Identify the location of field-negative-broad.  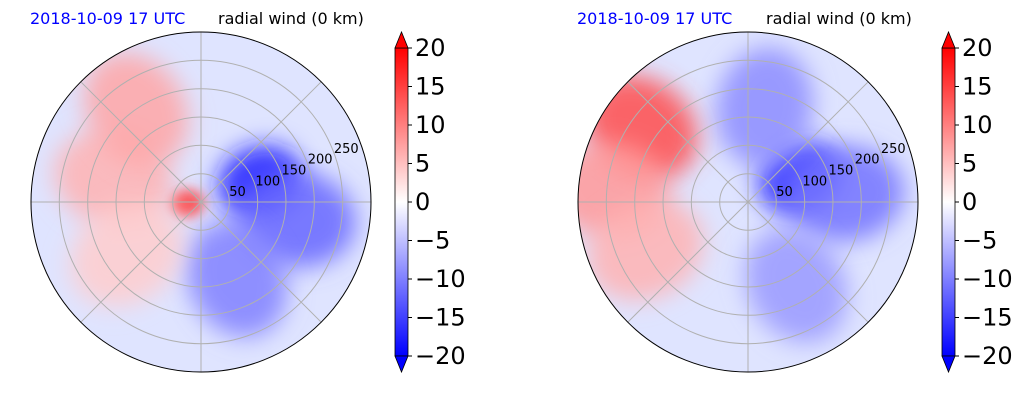
(844, 193).